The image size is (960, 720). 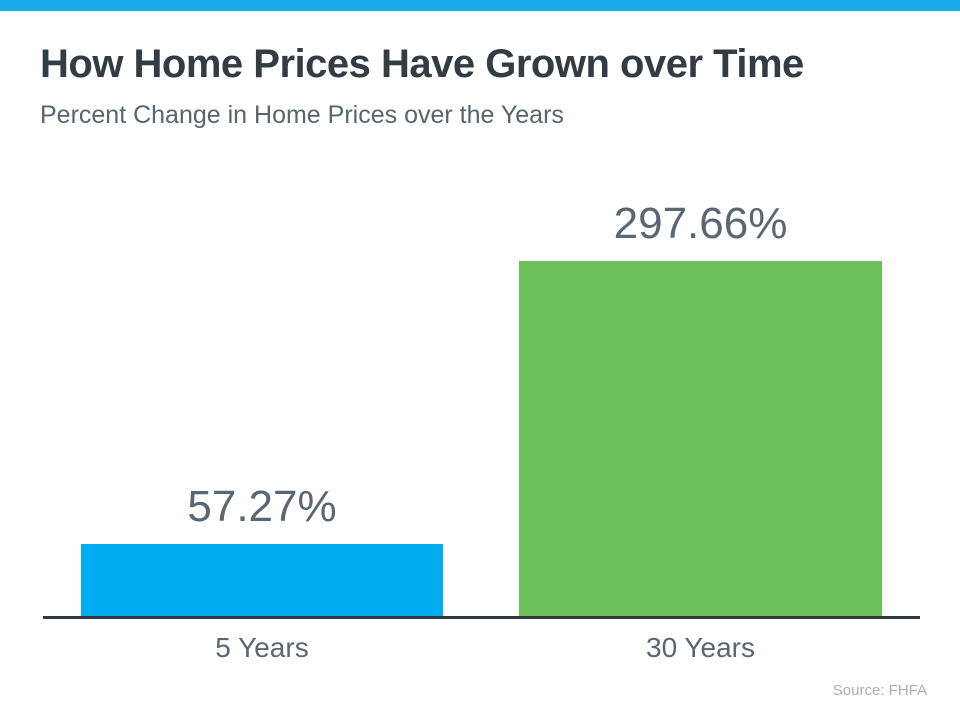 I want to click on source-attribution: Source: FHFA, so click(x=879, y=690).